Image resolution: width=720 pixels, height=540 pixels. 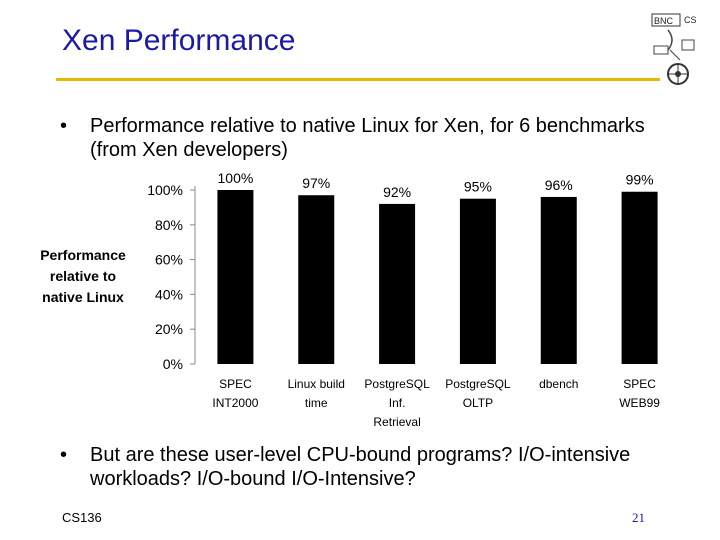 I want to click on y-tick-label: 20%, so click(x=169, y=329).